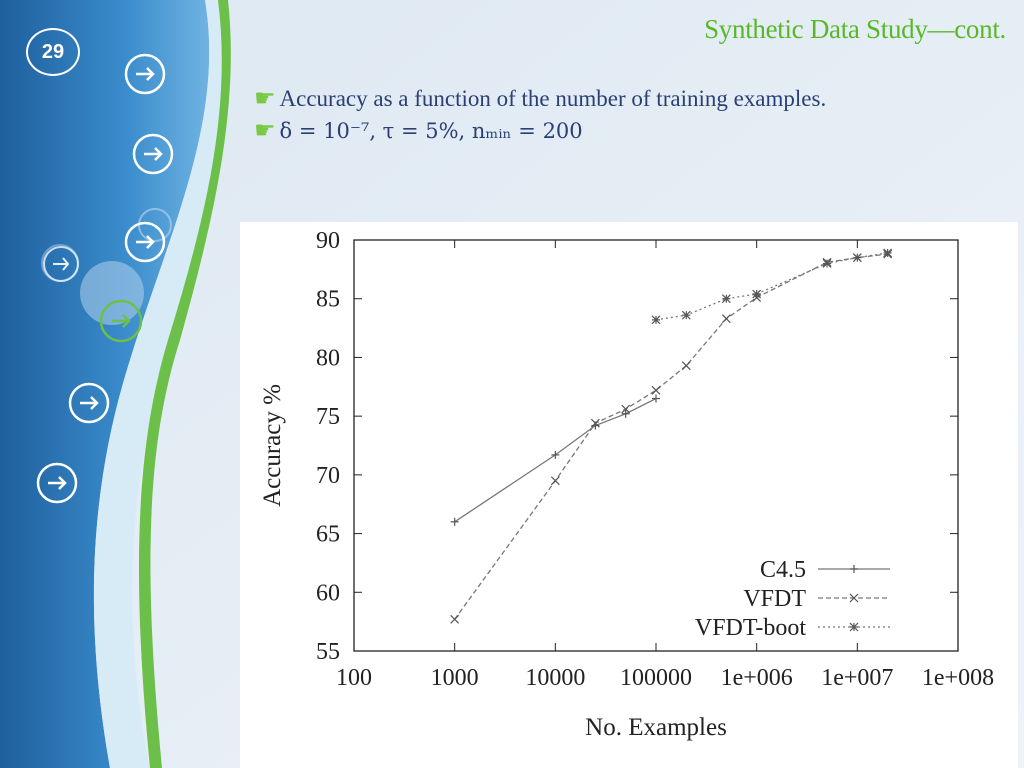 This screenshot has width=1024, height=768. What do you see at coordinates (656, 678) in the screenshot?
I see `x-tick-label: 100000` at bounding box center [656, 678].